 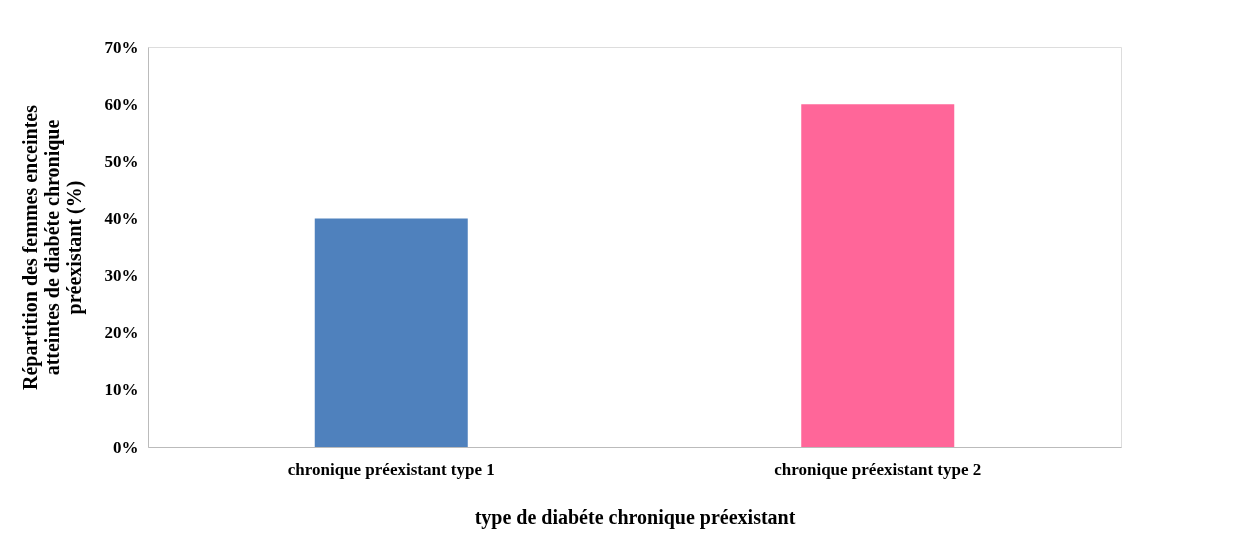 What do you see at coordinates (121, 47) in the screenshot?
I see `y-tick-label: 70%` at bounding box center [121, 47].